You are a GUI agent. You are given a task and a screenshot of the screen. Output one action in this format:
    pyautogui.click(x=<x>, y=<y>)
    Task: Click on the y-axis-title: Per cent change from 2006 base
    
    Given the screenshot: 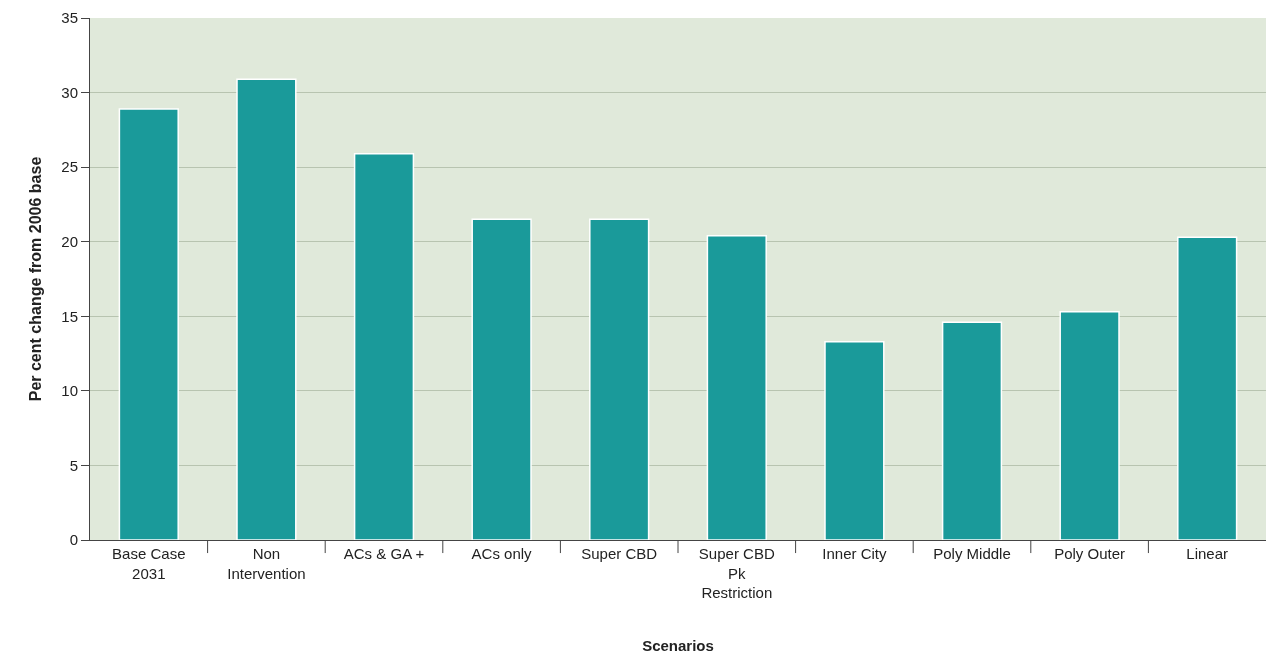 What is the action you would take?
    pyautogui.click(x=36, y=279)
    